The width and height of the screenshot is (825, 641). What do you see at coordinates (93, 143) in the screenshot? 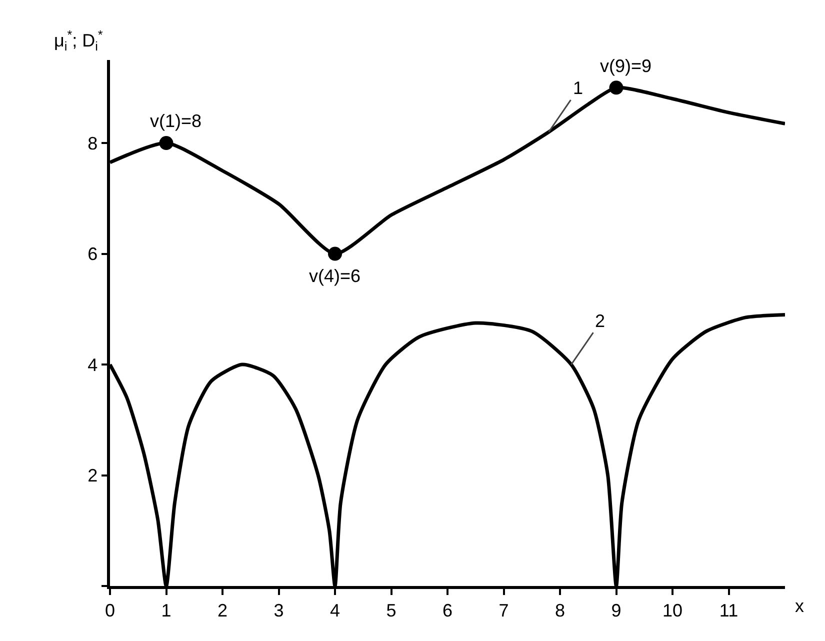
I see `y-tick-label: 8` at bounding box center [93, 143].